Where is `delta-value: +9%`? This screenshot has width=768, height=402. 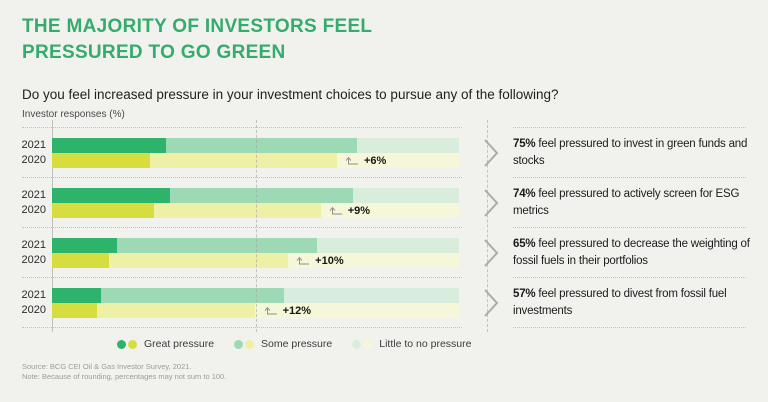 delta-value: +9% is located at coordinates (359, 210).